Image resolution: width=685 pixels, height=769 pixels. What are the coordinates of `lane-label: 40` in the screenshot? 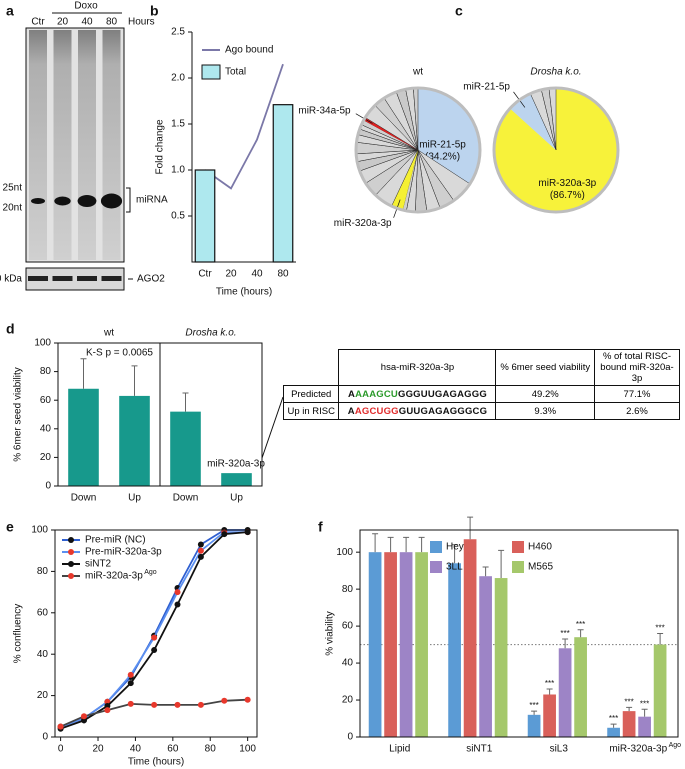 It's located at (87, 22).